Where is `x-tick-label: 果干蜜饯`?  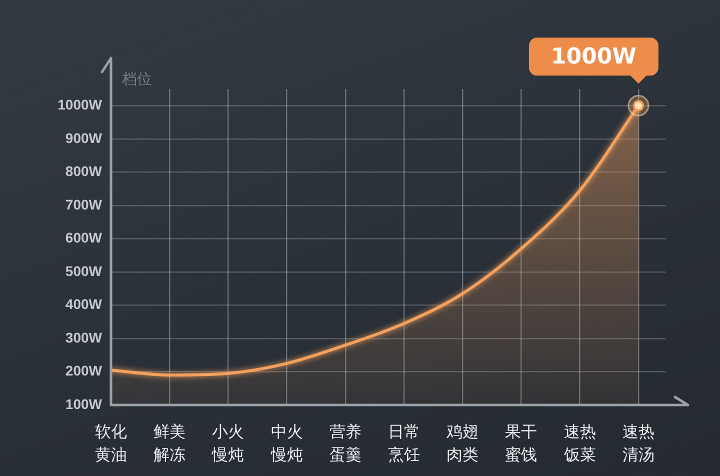
x-tick-label: 果干蜜饯 is located at coordinates (521, 444).